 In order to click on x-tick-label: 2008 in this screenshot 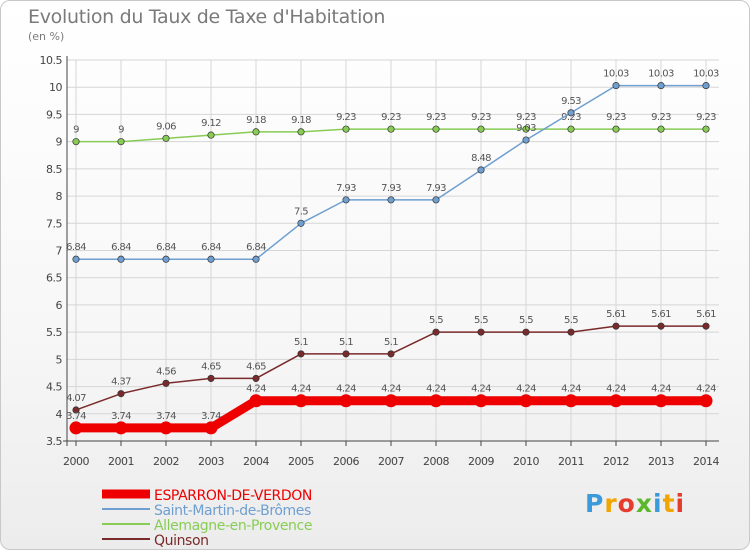, I will do `click(436, 461)`.